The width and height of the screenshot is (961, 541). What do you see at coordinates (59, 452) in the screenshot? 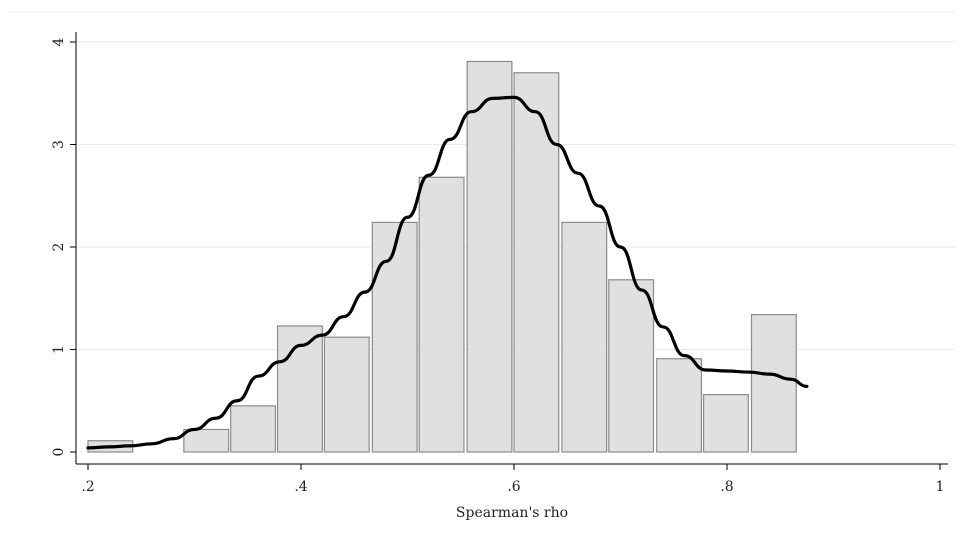
I see `y-tick-label: 0` at bounding box center [59, 452].